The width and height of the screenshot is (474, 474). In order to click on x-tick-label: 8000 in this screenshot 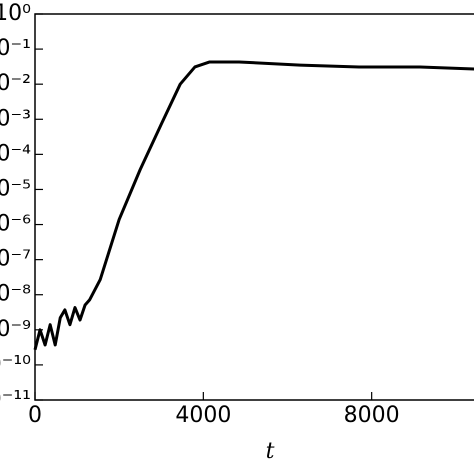, I will do `click(372, 415)`.